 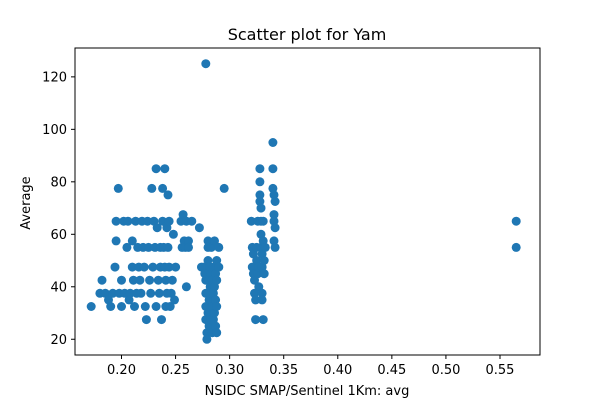 What do you see at coordinates (58, 182) in the screenshot?
I see `y-tick-label: 80` at bounding box center [58, 182].